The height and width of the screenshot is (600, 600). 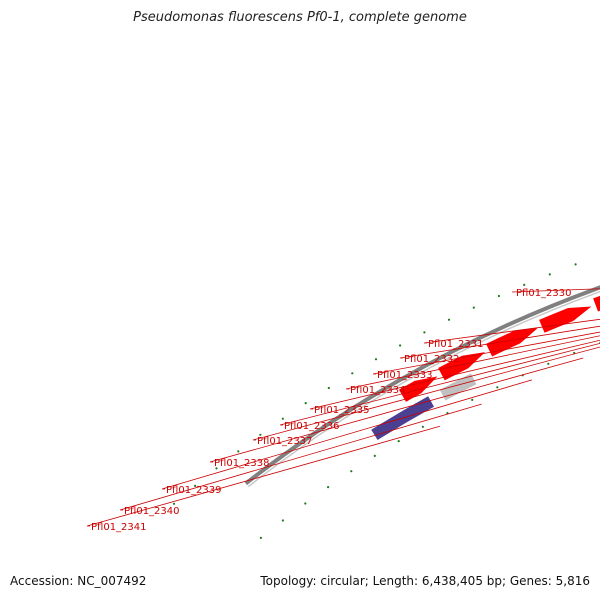 What do you see at coordinates (152, 511) in the screenshot?
I see `gene-label: Pfl01_2340` at bounding box center [152, 511].